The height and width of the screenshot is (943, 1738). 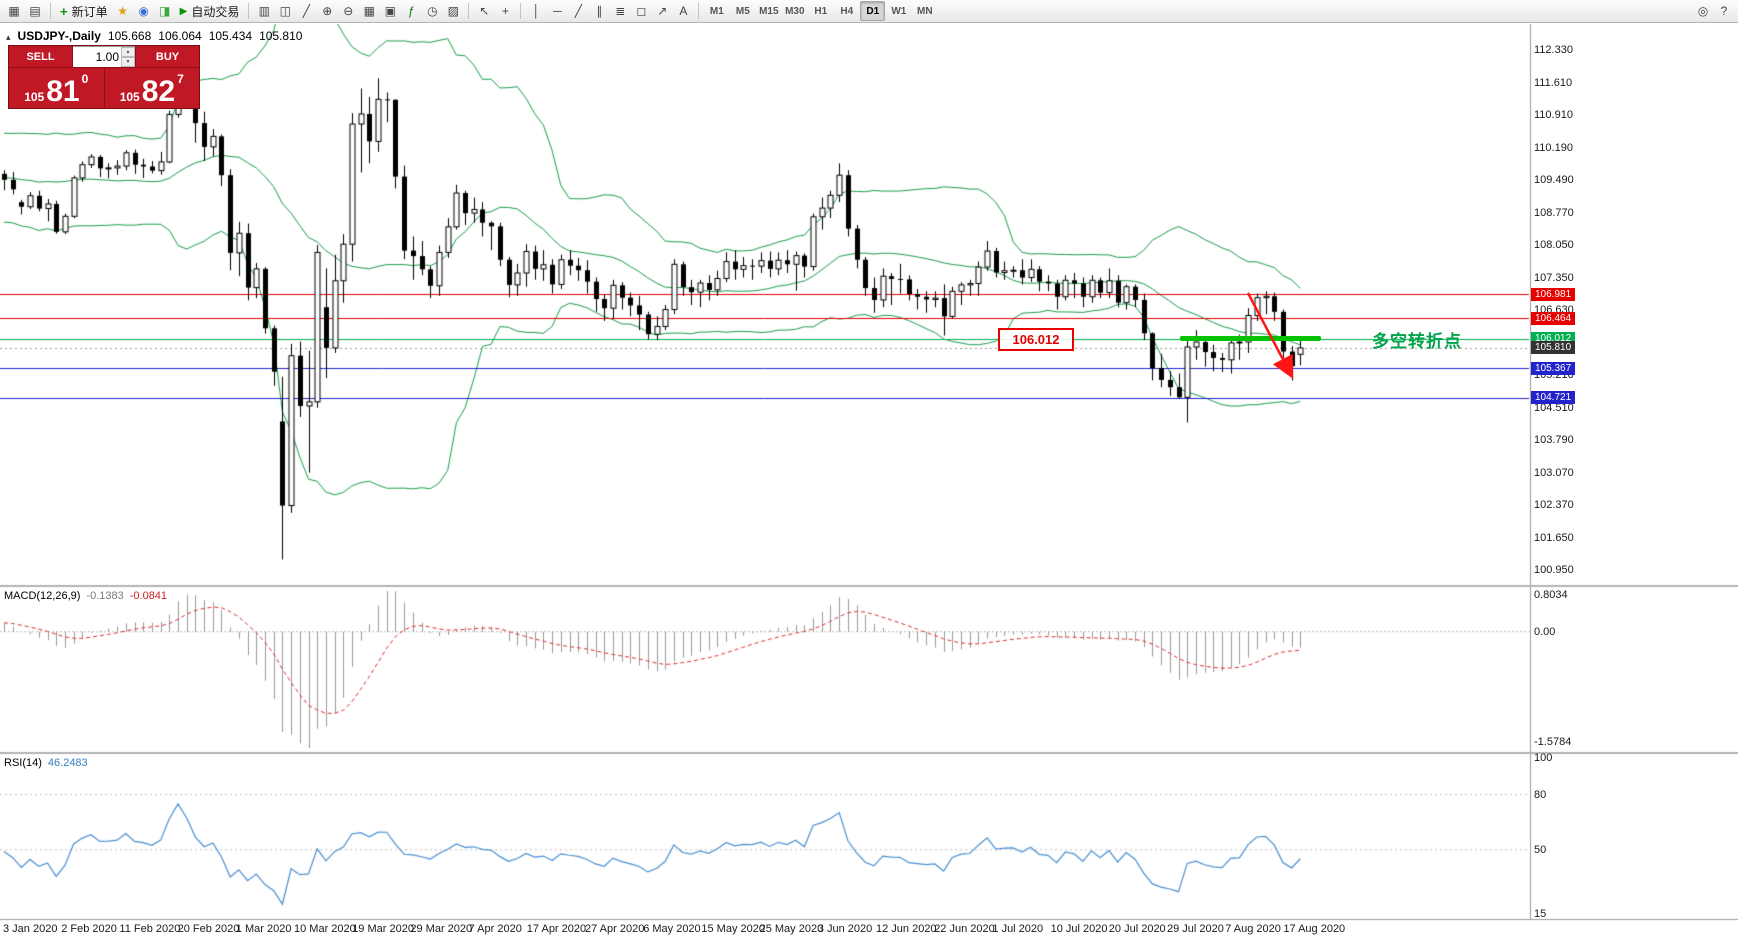 I want to click on date-label: 25 May 2020, so click(x=791, y=929).